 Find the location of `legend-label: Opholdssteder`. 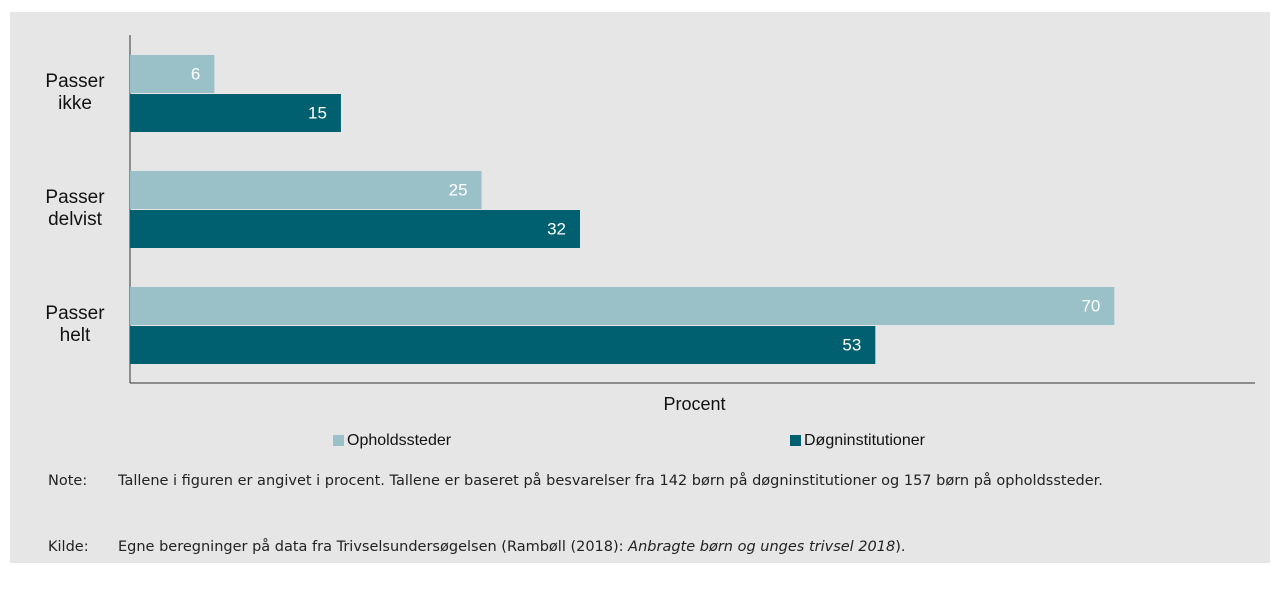

legend-label: Opholdssteder is located at coordinates (399, 440).